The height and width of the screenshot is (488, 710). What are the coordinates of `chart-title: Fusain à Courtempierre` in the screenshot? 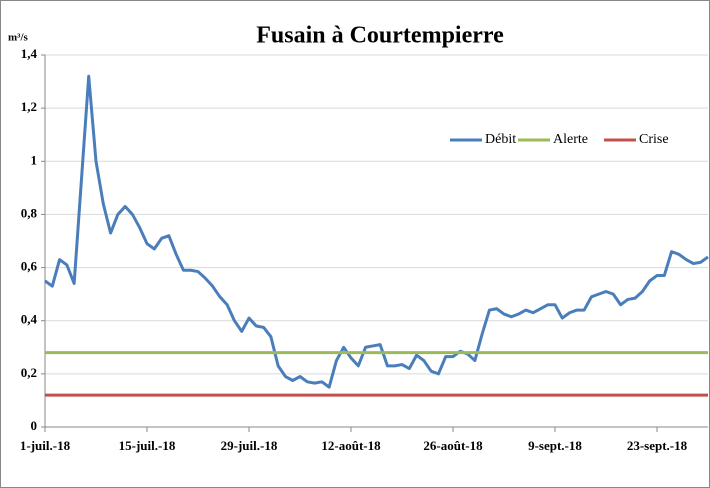 It's located at (380, 36).